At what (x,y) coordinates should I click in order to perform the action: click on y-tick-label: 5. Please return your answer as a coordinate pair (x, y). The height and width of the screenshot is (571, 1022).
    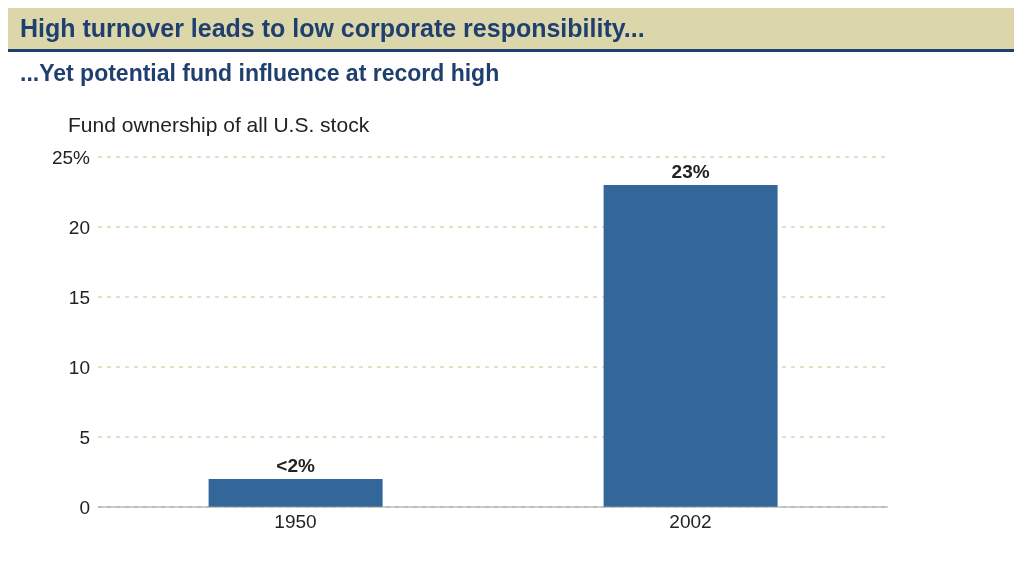
    Looking at the image, I should click on (84, 437).